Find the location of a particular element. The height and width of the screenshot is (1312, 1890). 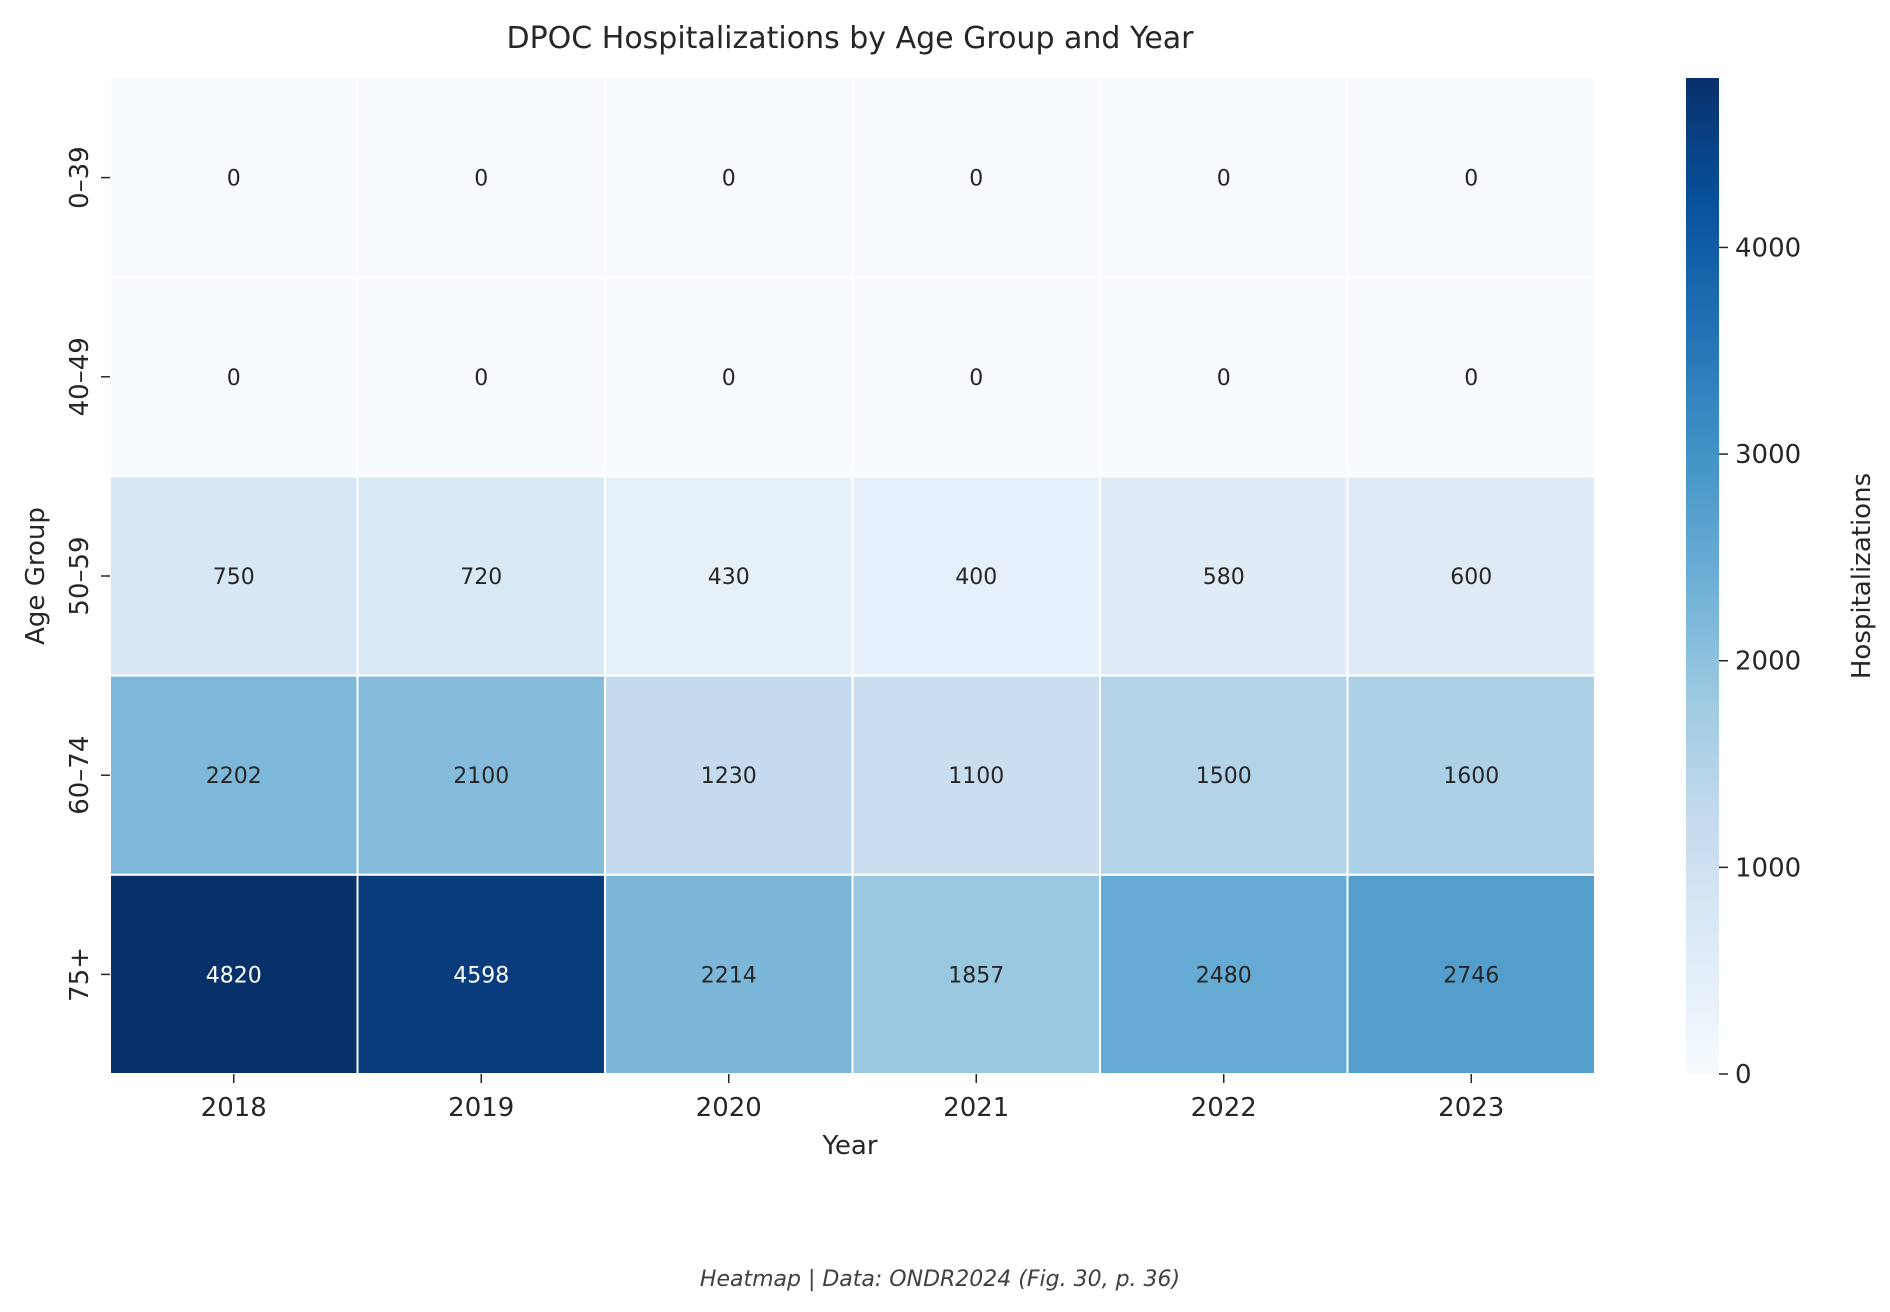

cell-value-label: 1230 is located at coordinates (729, 776).